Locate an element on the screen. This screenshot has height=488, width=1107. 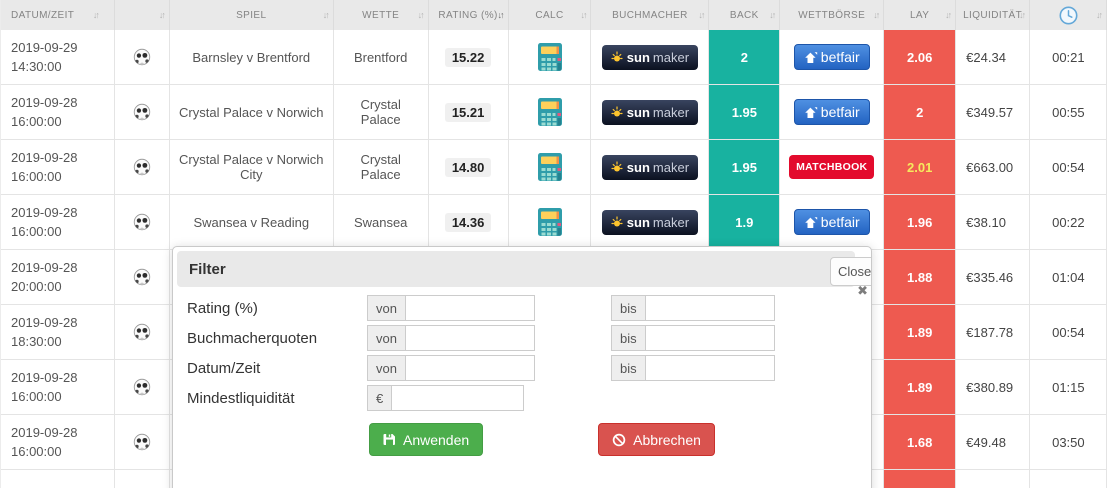
rating-bis-input is located at coordinates (709, 308).